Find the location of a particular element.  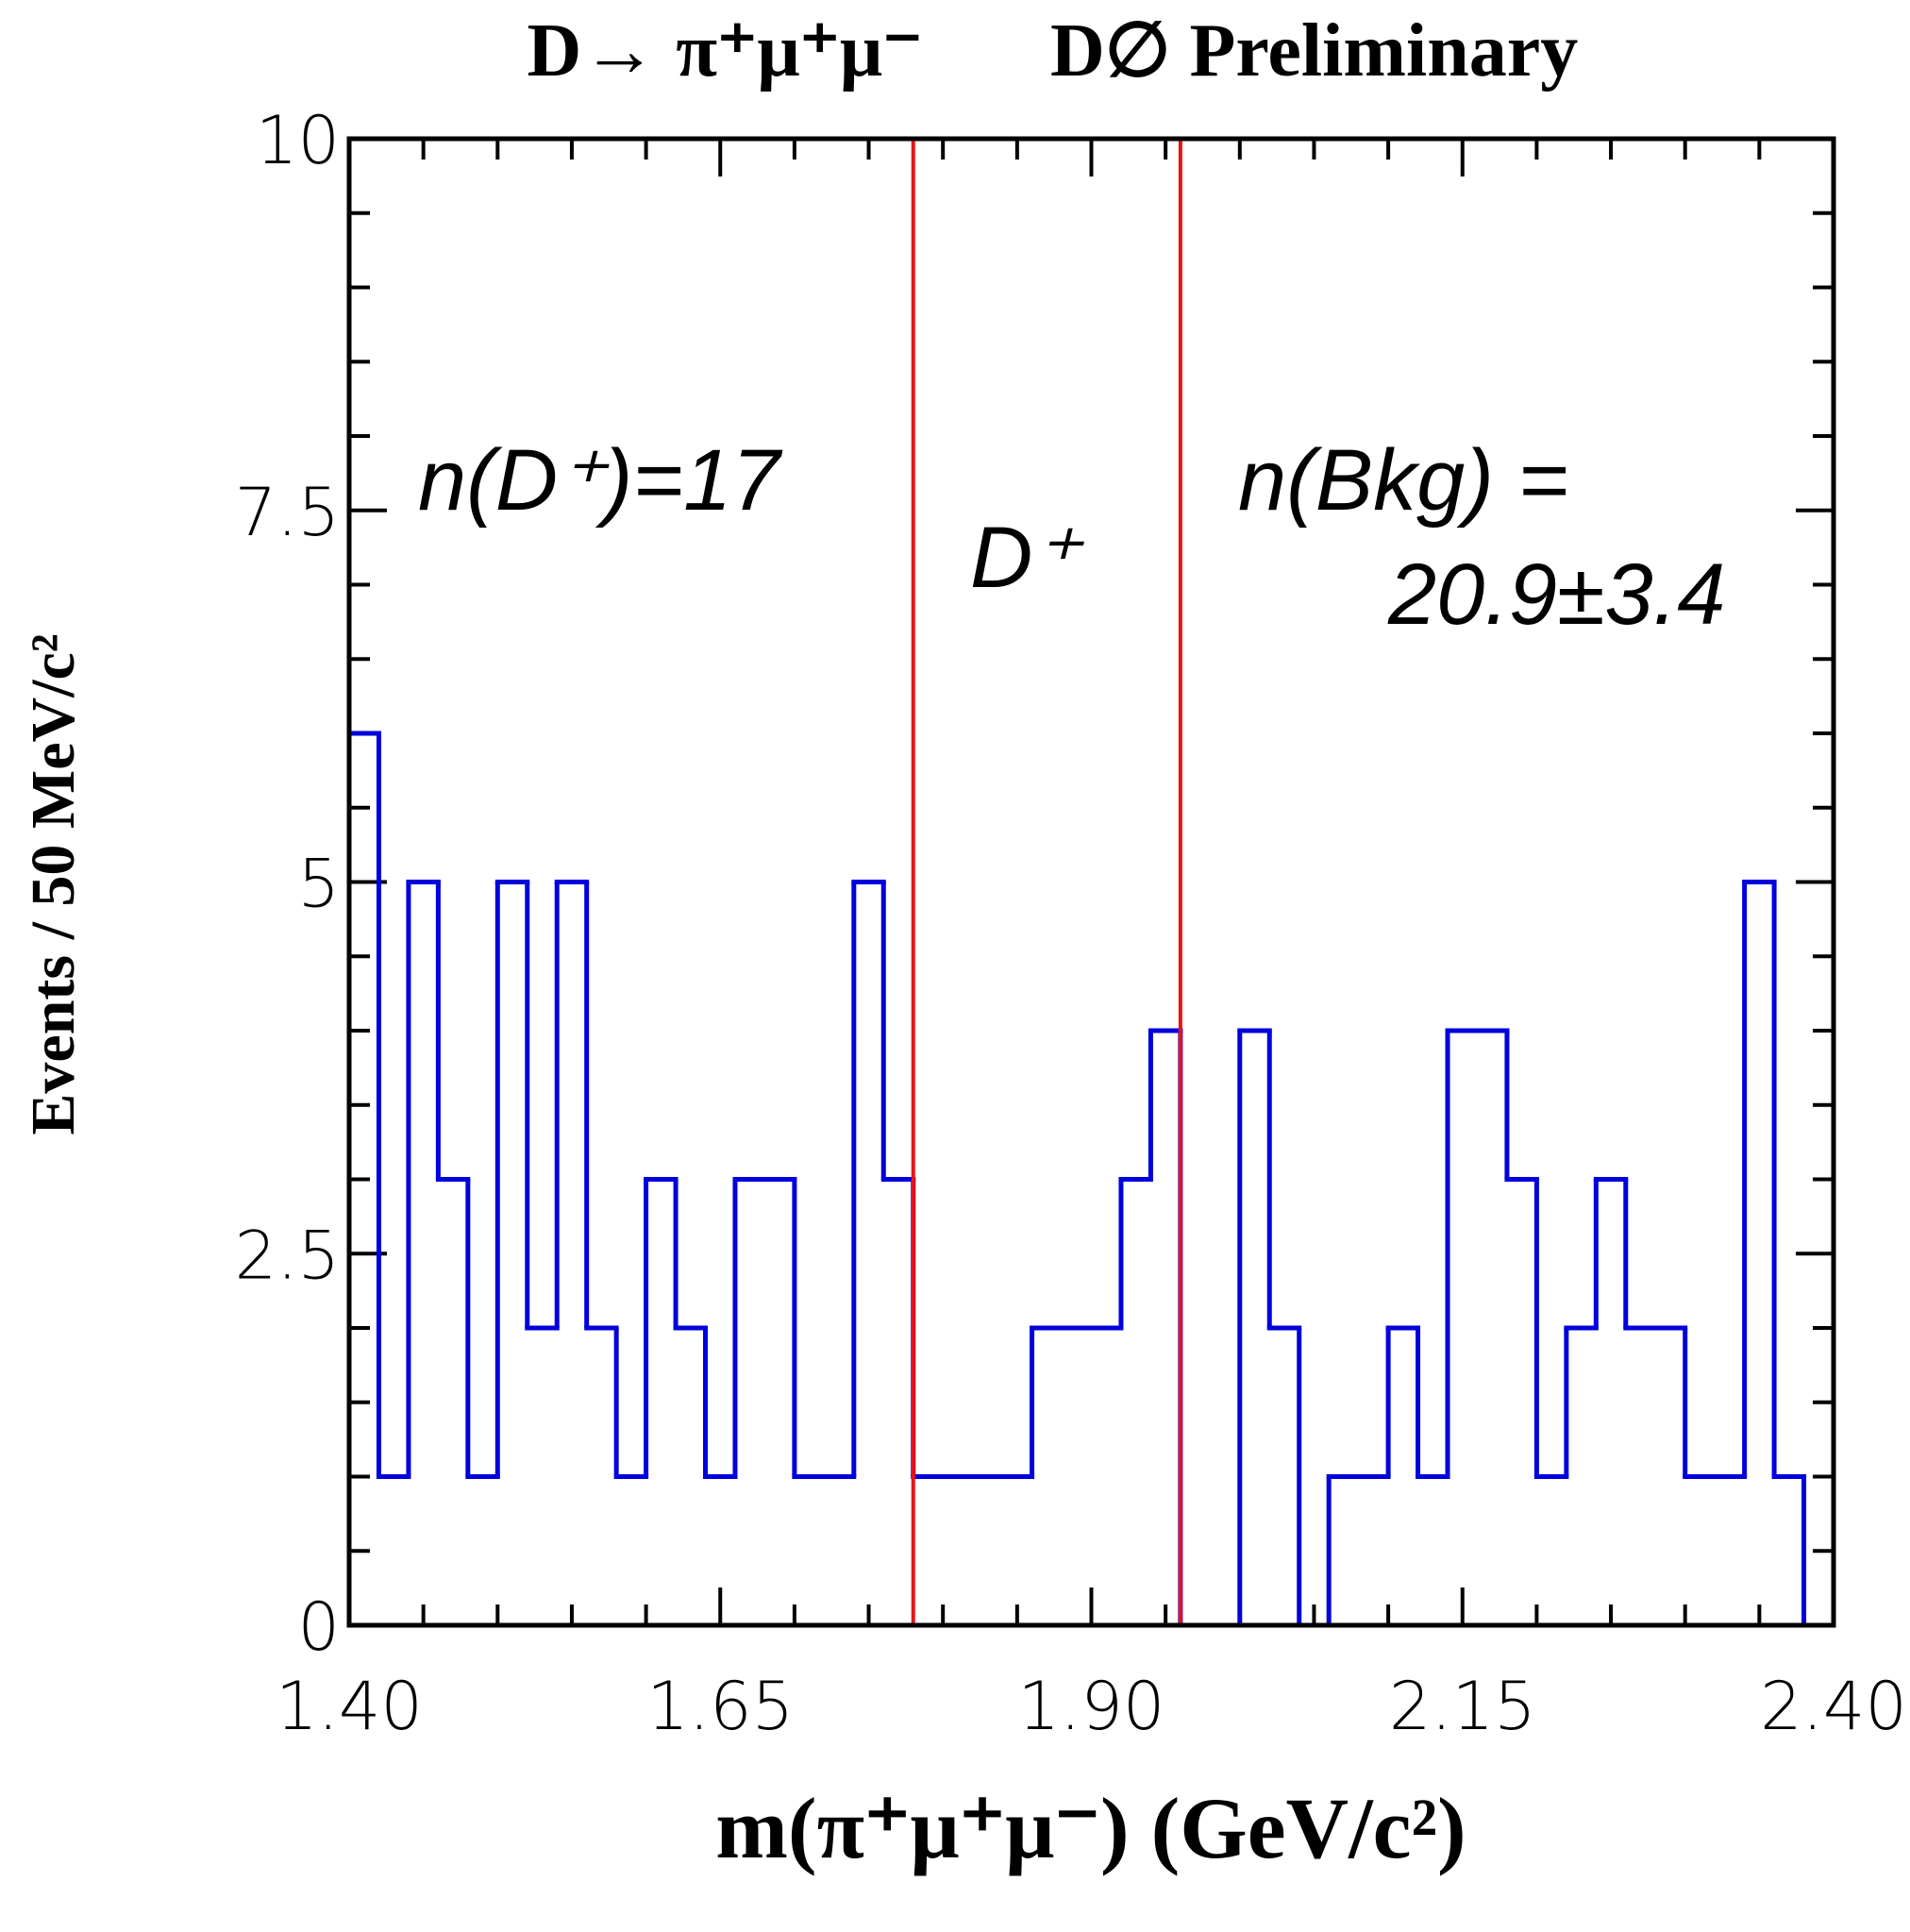

annotation: n(Bkg) = is located at coordinates (1403, 480).